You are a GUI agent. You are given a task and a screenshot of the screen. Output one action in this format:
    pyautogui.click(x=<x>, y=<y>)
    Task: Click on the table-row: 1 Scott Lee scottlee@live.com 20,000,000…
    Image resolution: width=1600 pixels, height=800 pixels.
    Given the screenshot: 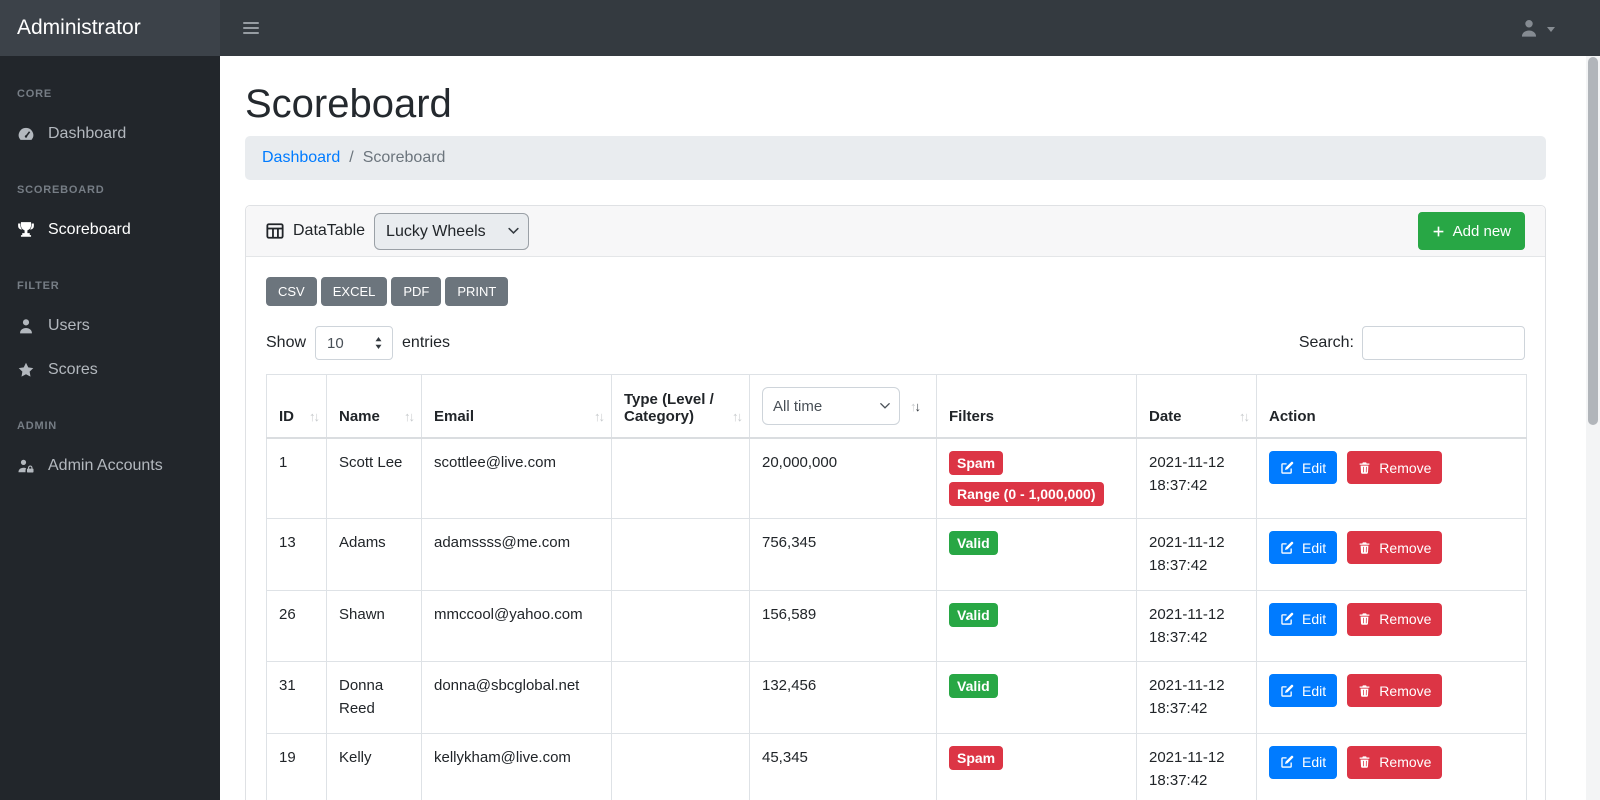 What is the action you would take?
    pyautogui.click(x=896, y=478)
    